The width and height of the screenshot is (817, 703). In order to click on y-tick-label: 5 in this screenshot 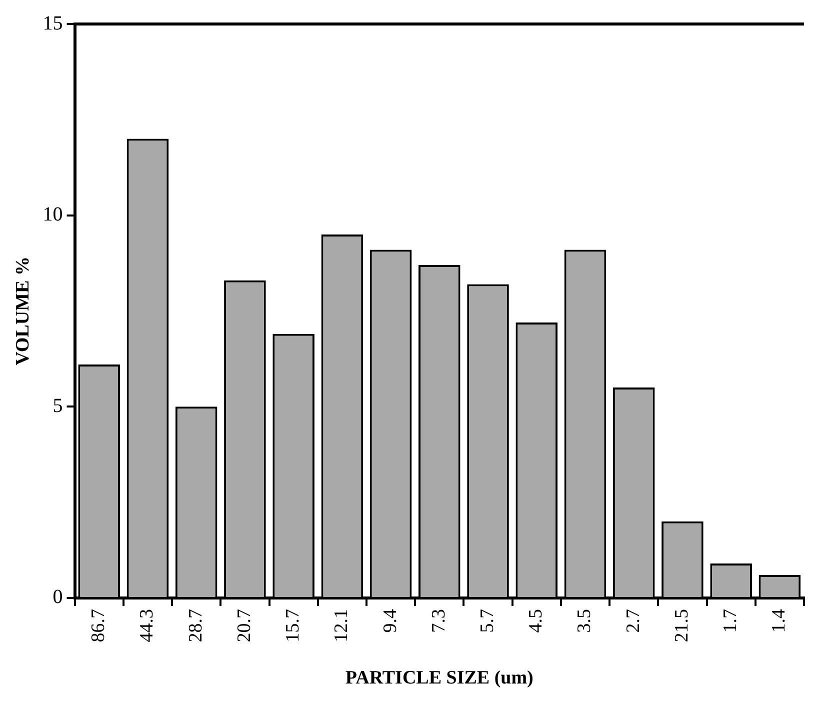, I will do `click(57, 405)`.